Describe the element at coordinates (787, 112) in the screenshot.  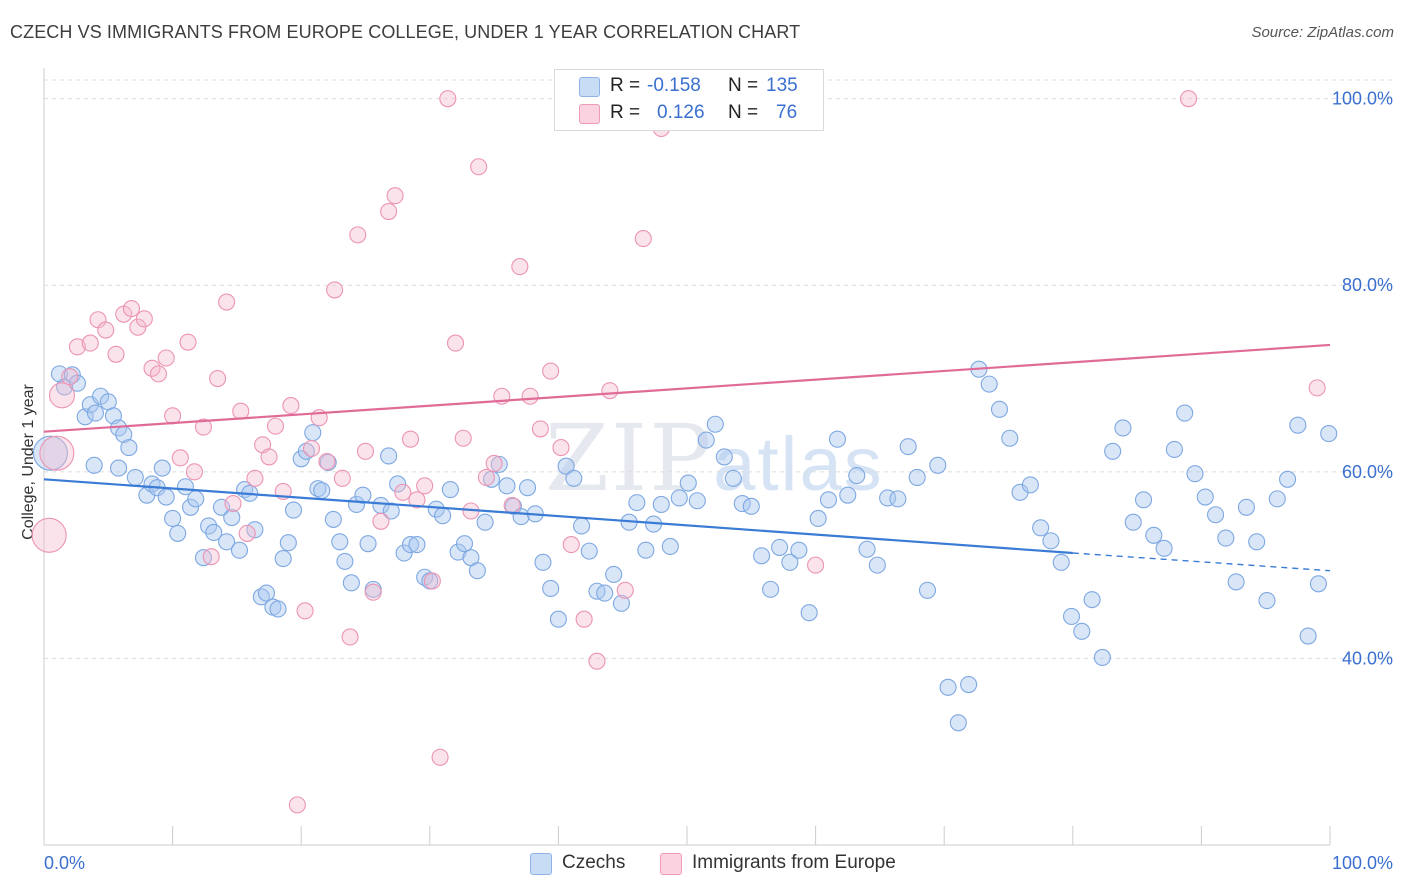
I see `n-value: 76` at that location.